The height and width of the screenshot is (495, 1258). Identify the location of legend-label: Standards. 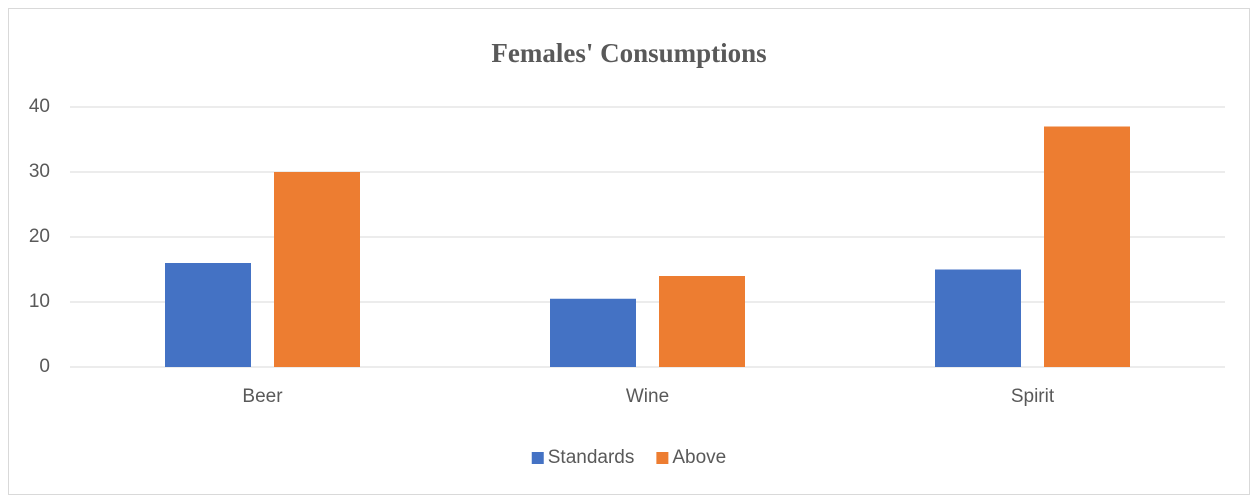
(591, 457).